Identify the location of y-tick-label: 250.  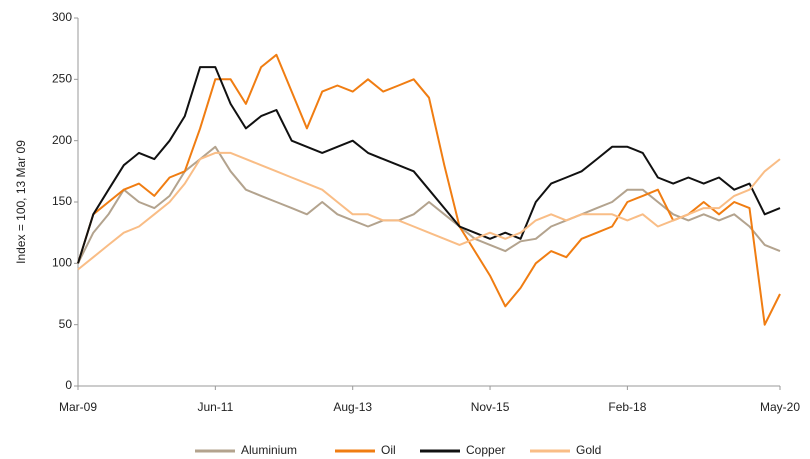
(62, 79).